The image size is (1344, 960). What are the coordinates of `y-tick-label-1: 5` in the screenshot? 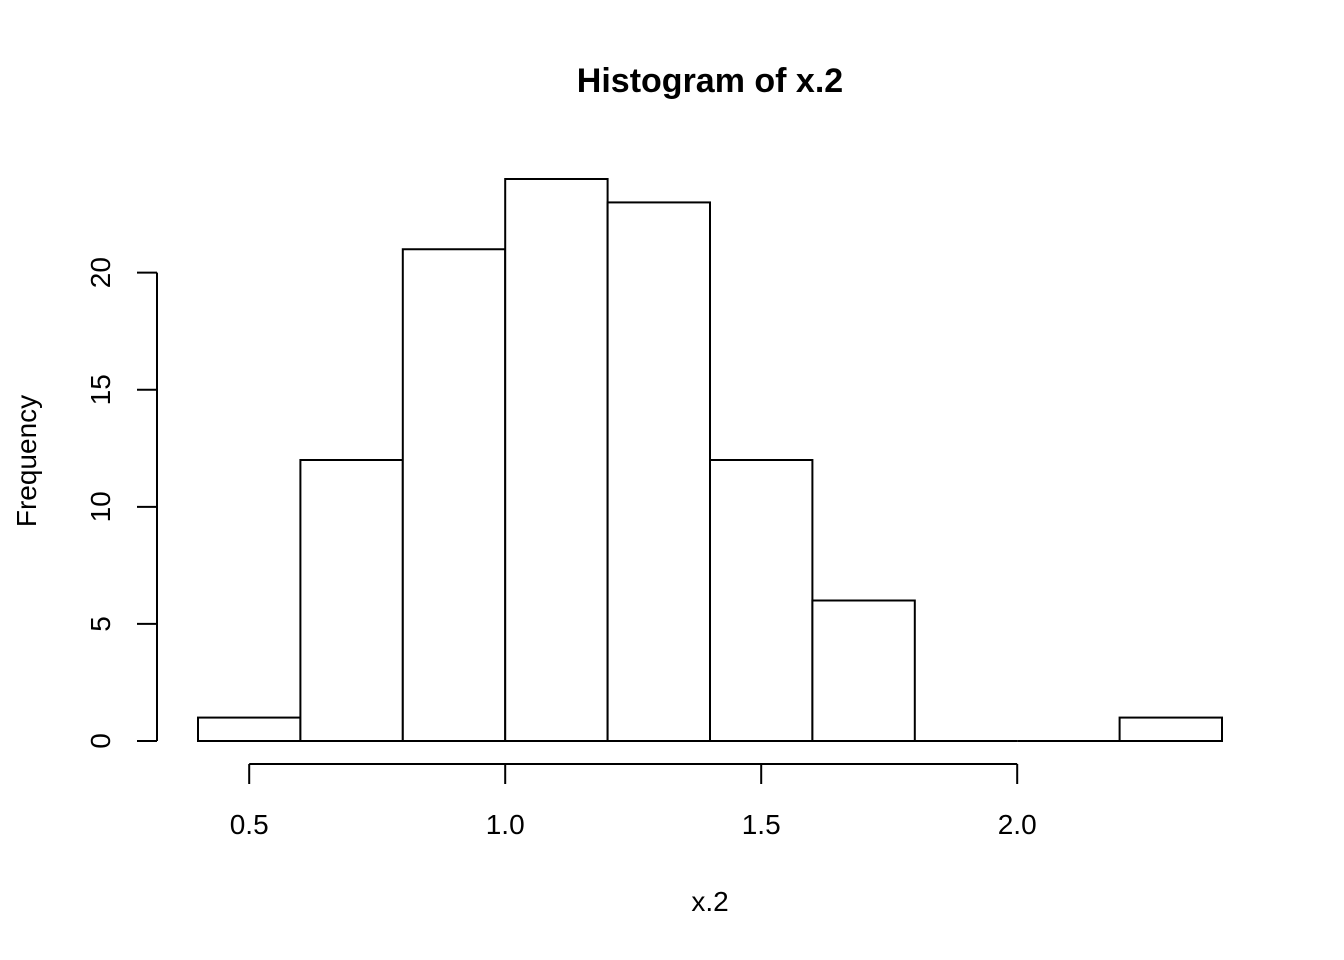 It's located at (100, 624).